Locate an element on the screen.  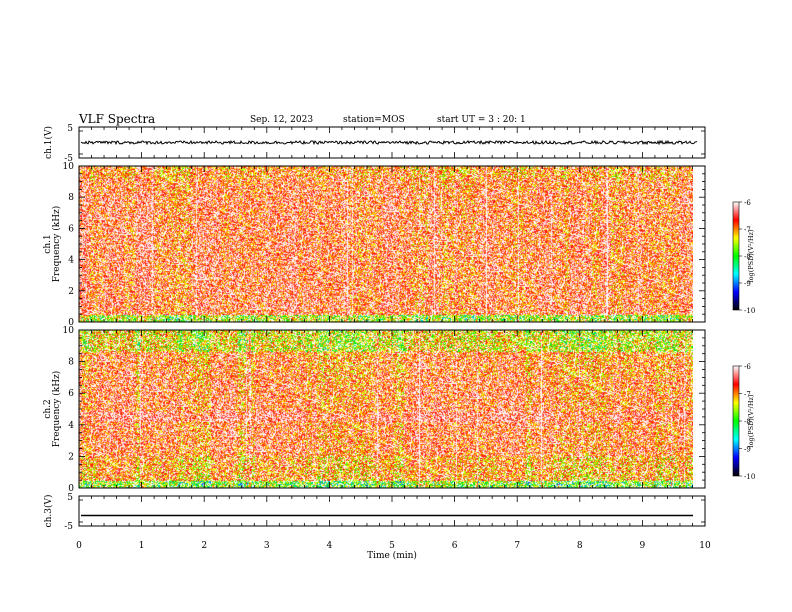
ch2-colorbar-tick-label: -10 is located at coordinates (749, 477).